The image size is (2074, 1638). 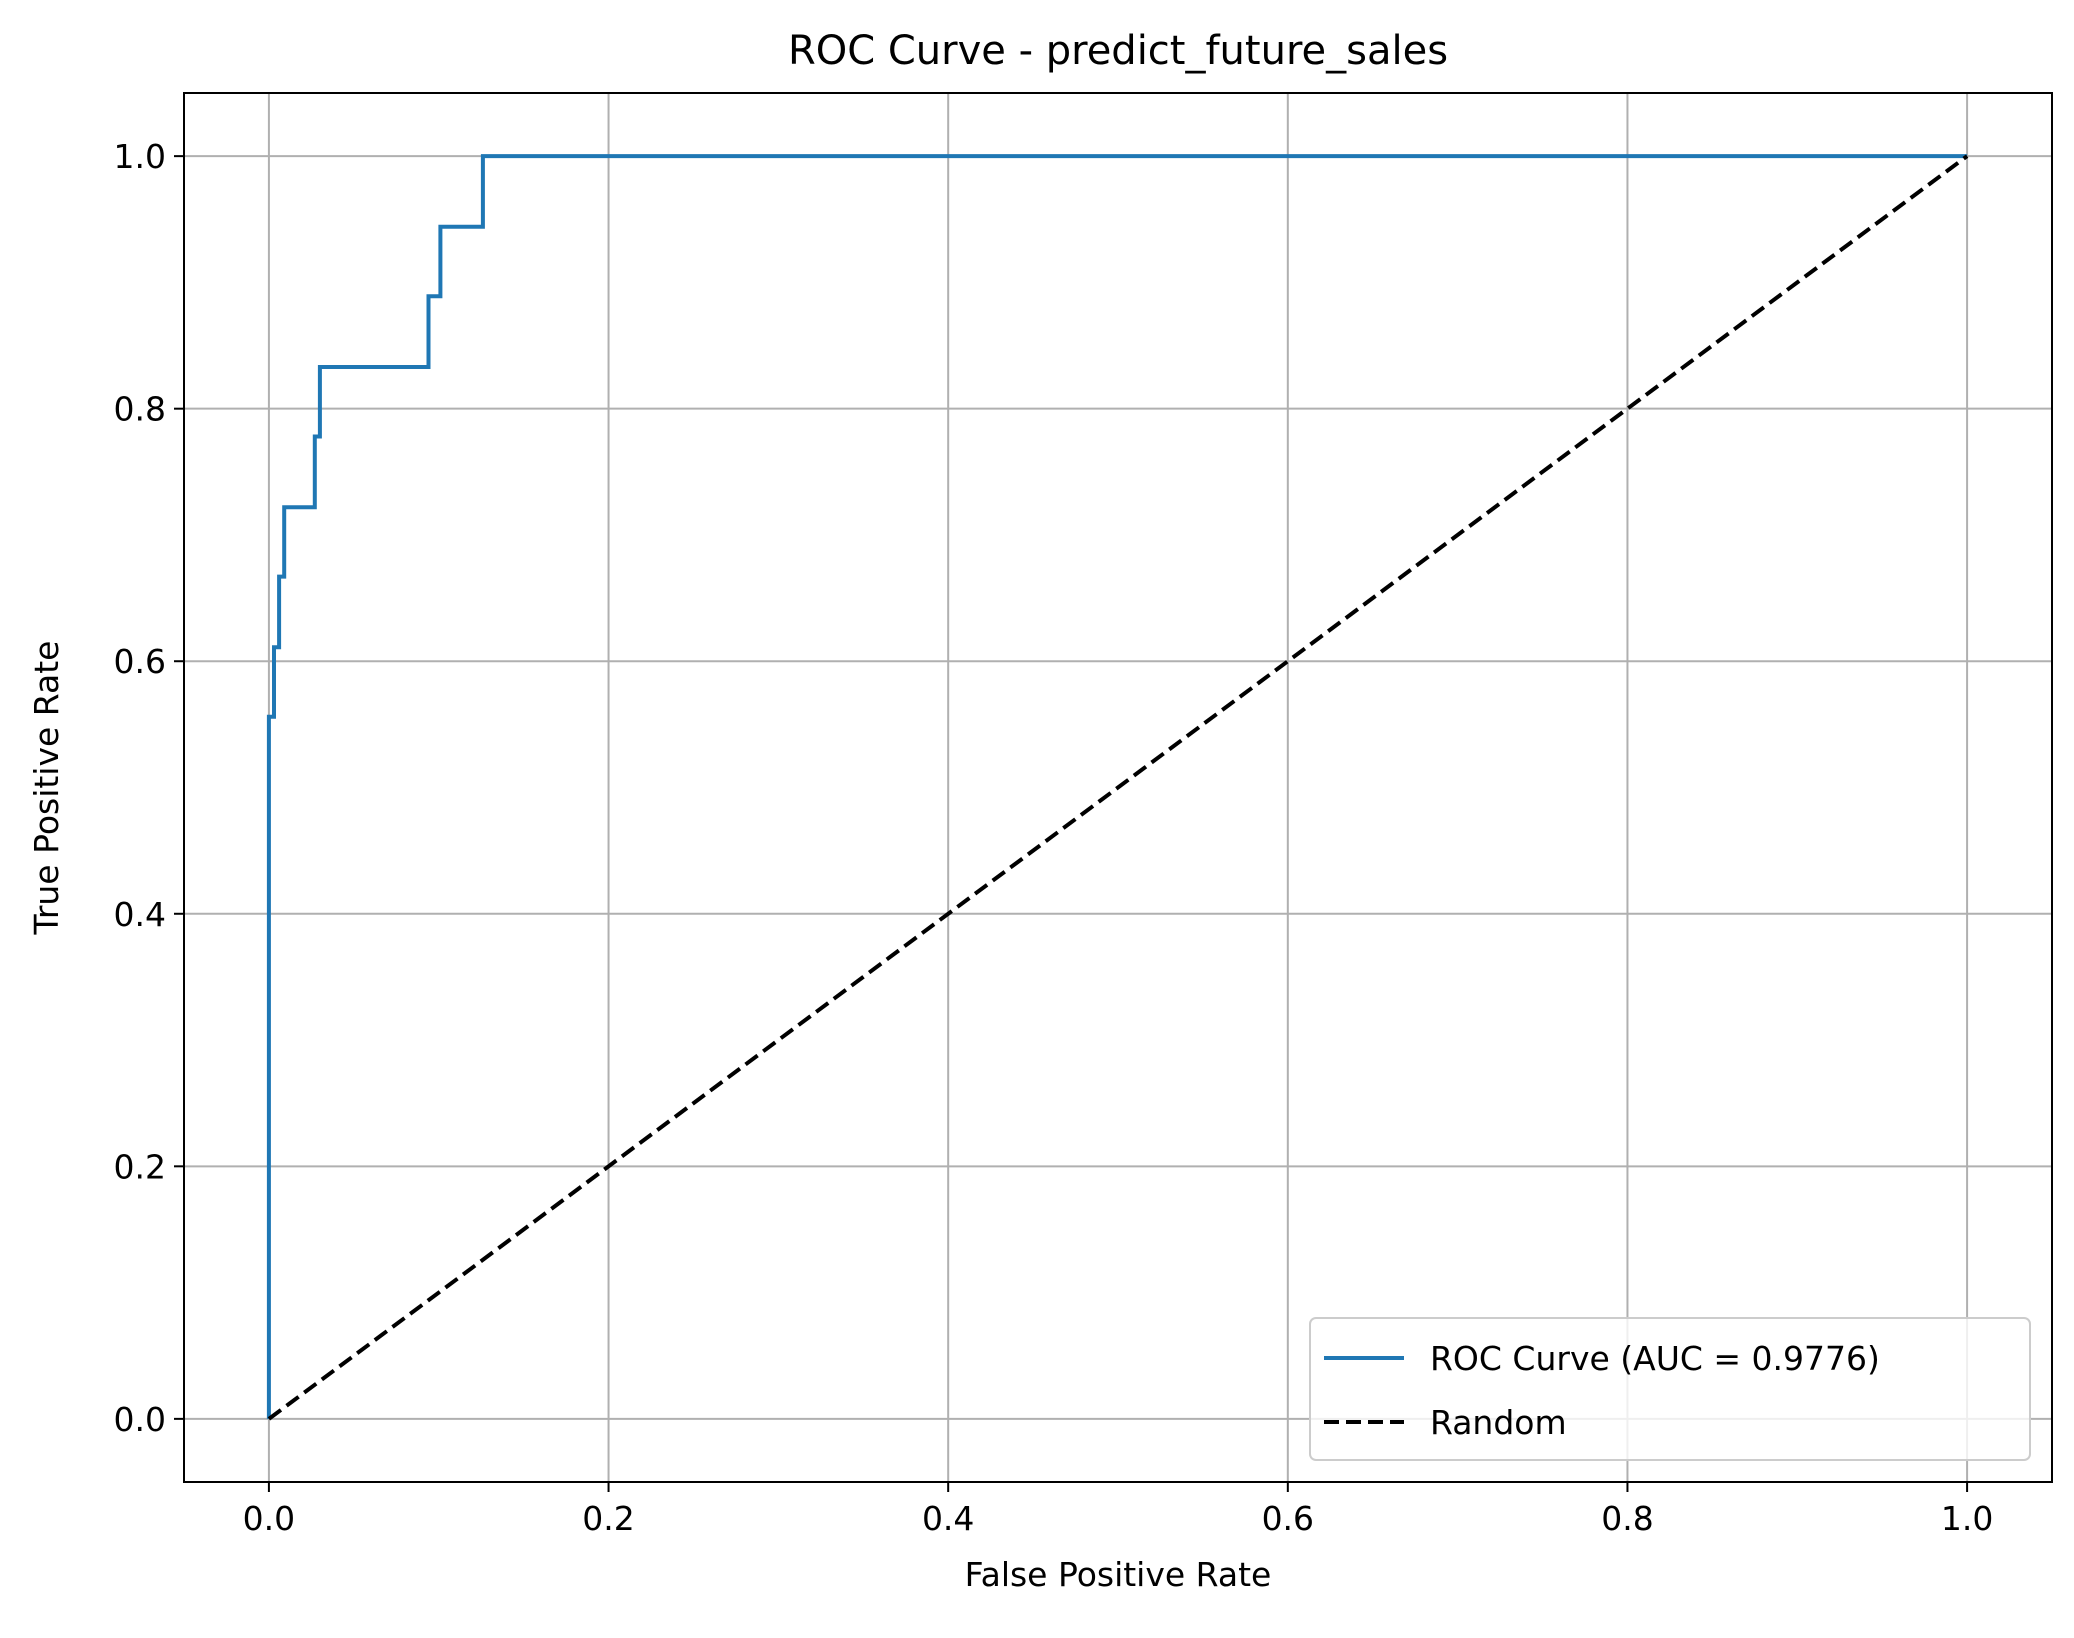 What do you see at coordinates (140, 409) in the screenshot?
I see `y-tick-label: 0.8` at bounding box center [140, 409].